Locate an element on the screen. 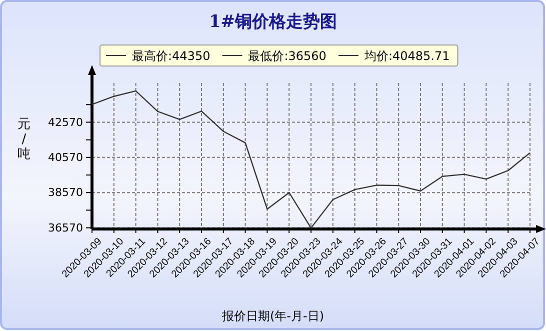  chart-title: 1#铜价格走势图 is located at coordinates (273, 22).